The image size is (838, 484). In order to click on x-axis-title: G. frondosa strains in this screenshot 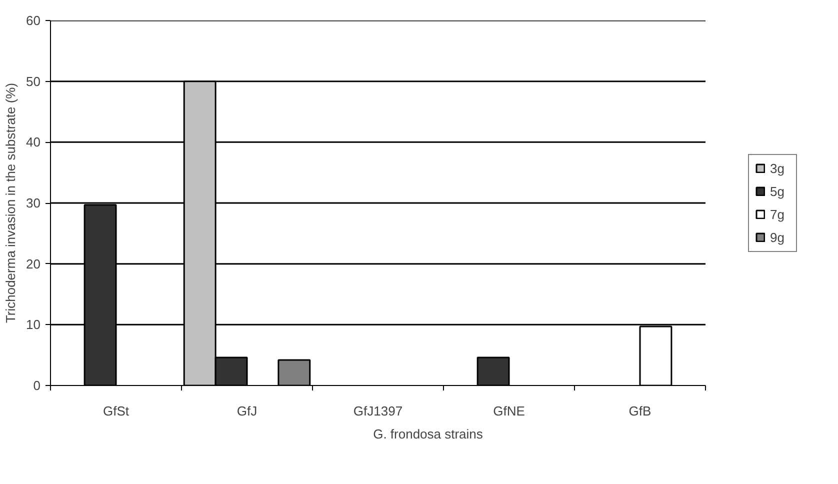, I will do `click(428, 434)`.